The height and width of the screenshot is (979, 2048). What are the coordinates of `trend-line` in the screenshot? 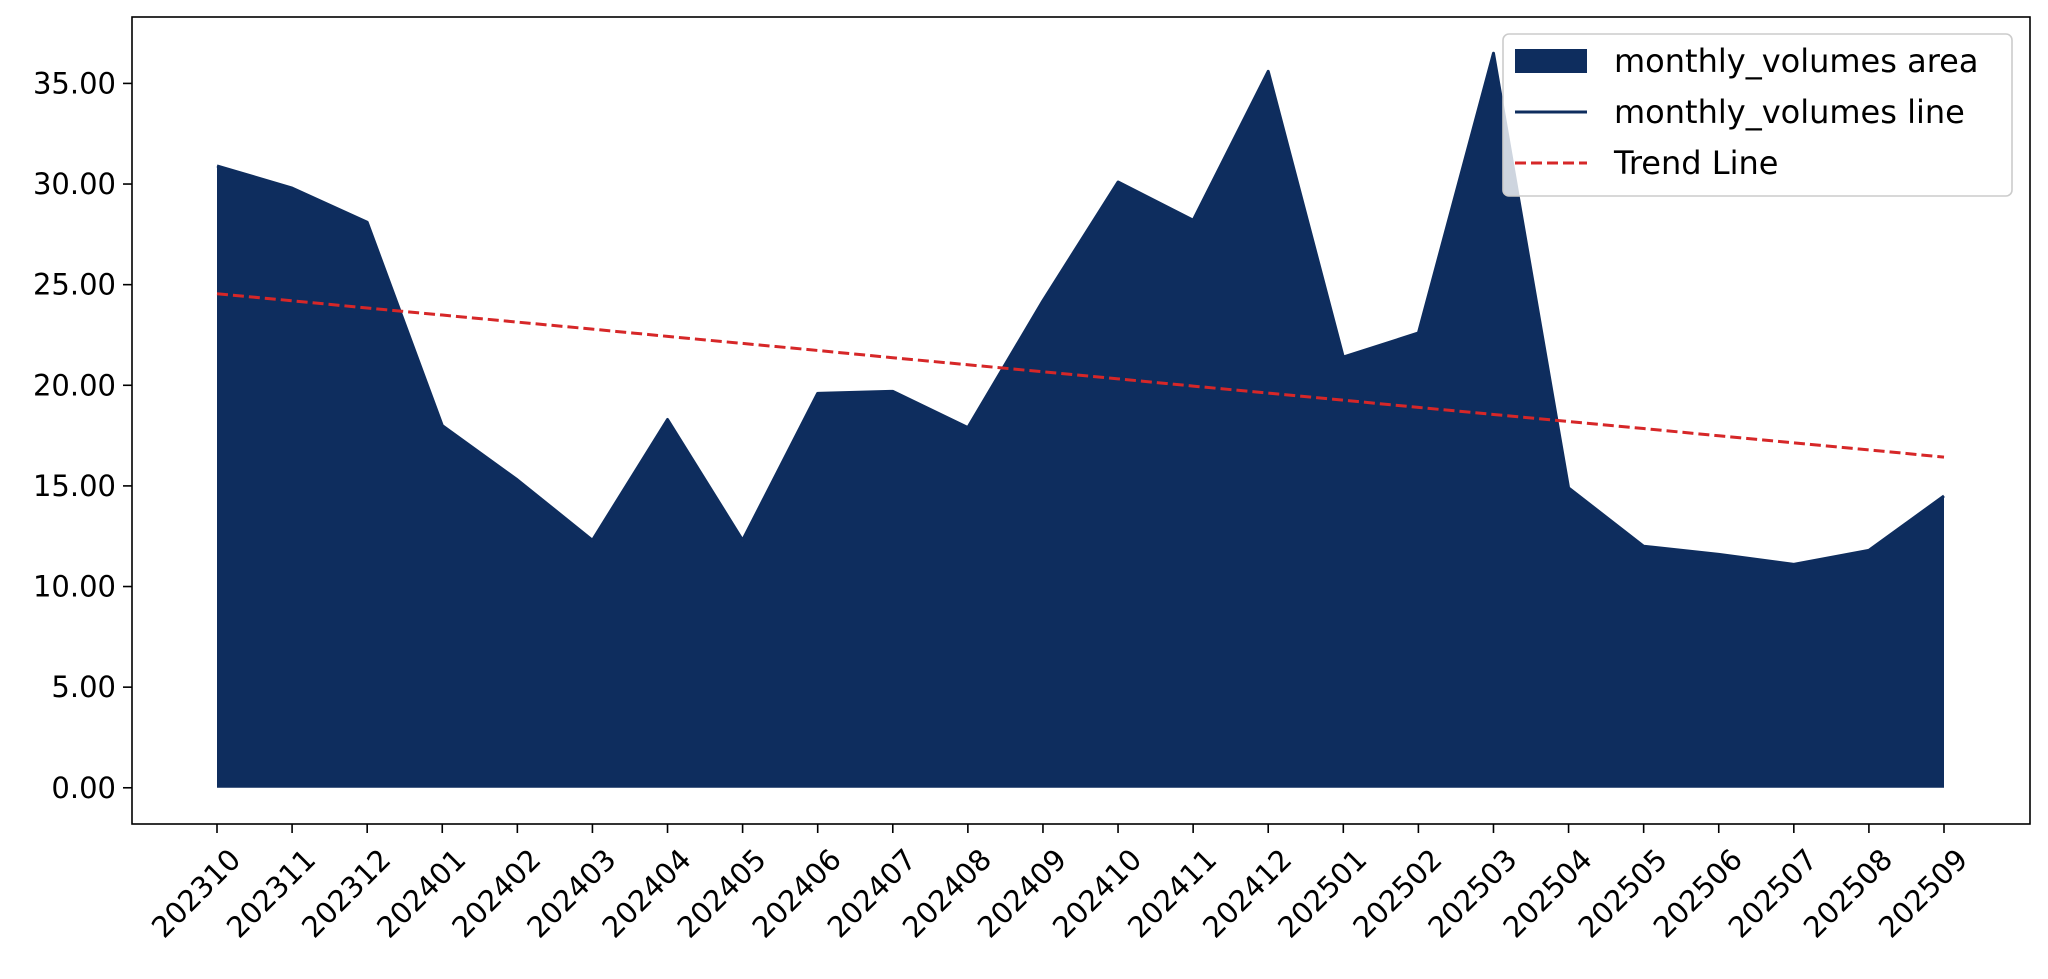 It's located at (1080, 375).